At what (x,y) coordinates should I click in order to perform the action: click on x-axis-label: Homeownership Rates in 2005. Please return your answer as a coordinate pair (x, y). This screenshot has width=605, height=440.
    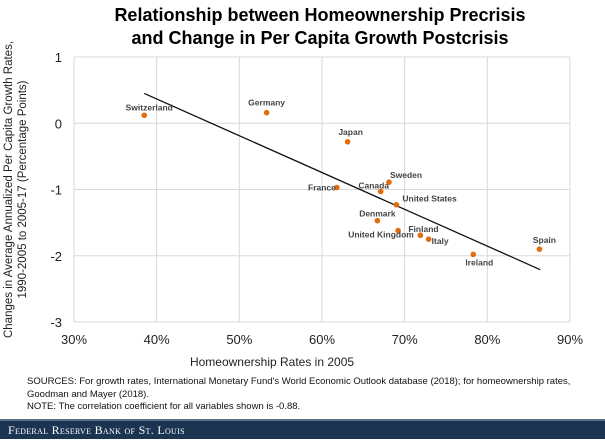
    Looking at the image, I should click on (272, 362).